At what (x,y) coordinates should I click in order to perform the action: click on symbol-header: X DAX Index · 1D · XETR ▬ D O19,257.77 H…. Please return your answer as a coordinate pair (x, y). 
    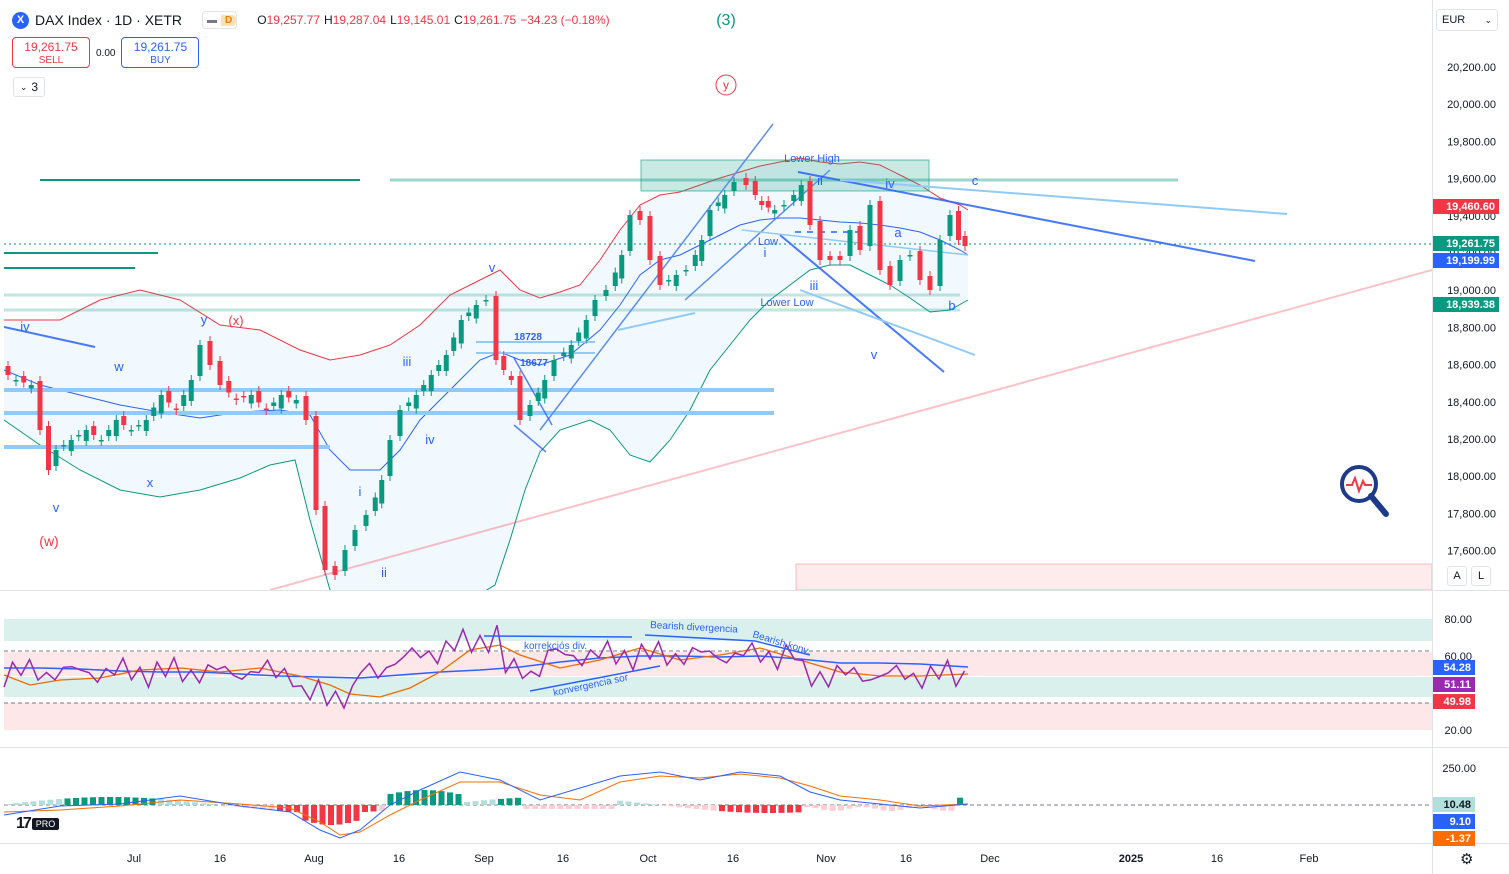
    Looking at the image, I should click on (311, 20).